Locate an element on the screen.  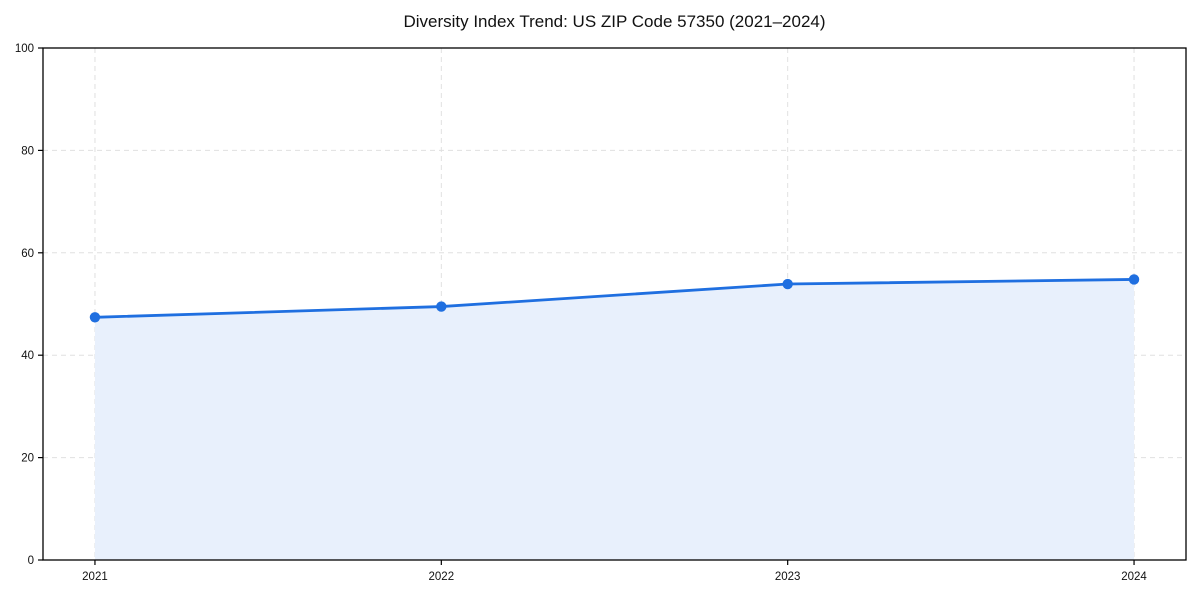
x-tick-label: 2022 is located at coordinates (442, 577).